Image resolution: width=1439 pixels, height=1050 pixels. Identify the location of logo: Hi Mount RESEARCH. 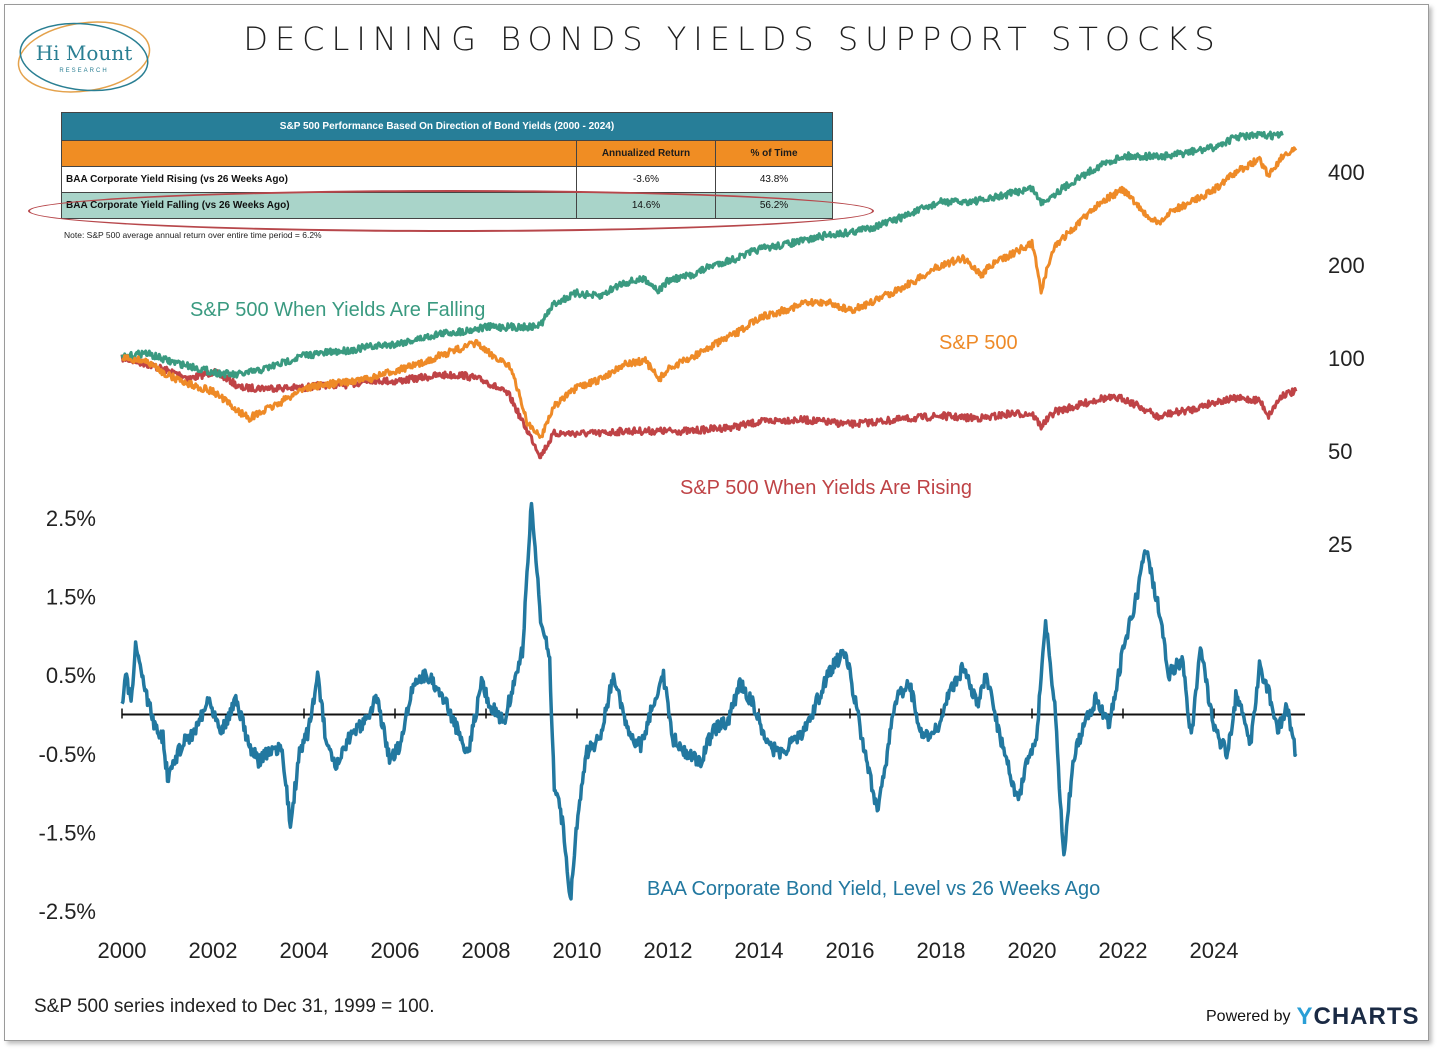
(84, 57).